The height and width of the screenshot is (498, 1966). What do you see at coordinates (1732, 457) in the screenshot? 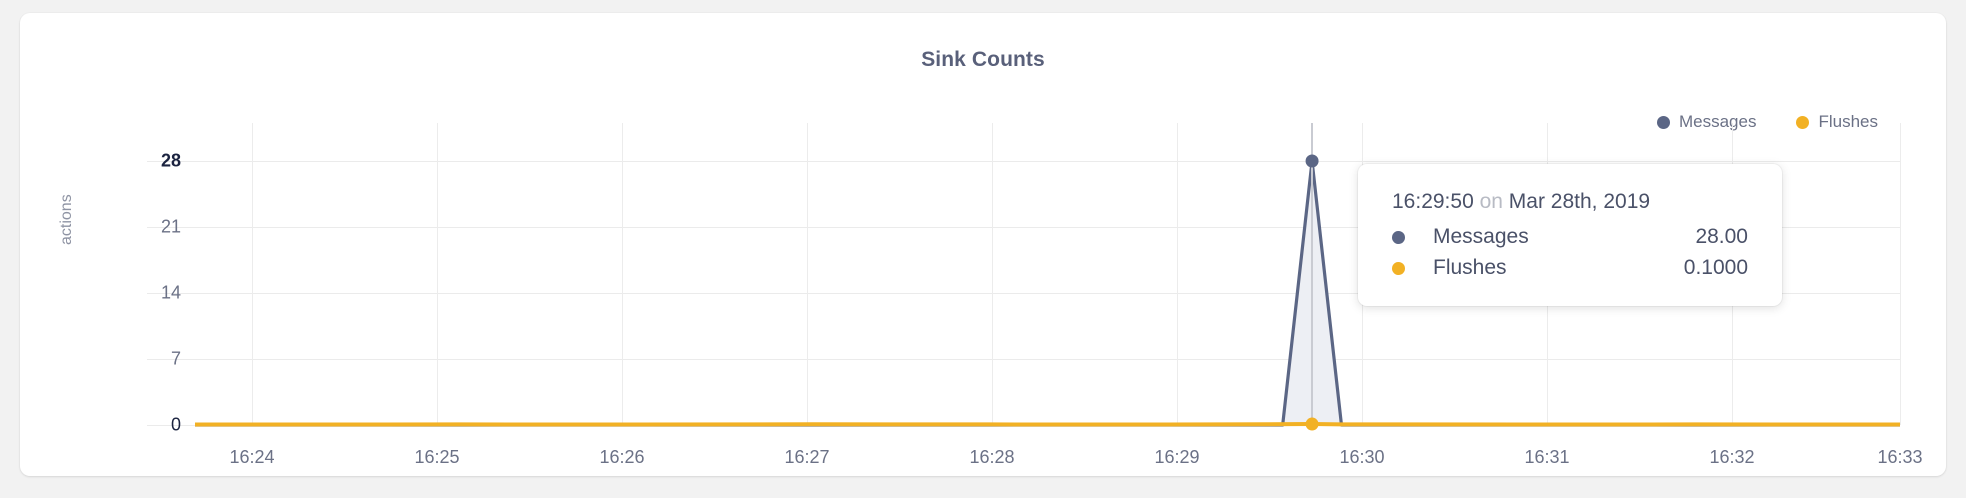
I see `x-axis-tick-8: 16:32` at bounding box center [1732, 457].